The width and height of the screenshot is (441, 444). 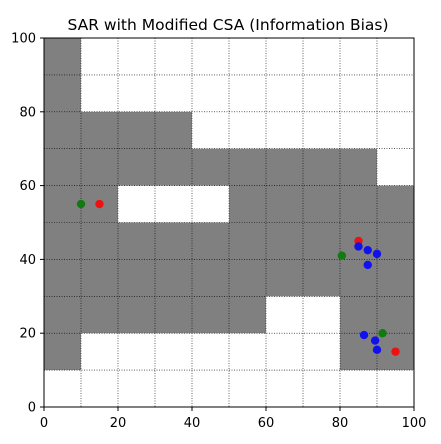 What do you see at coordinates (27, 224) in the screenshot?
I see `y-axis: 0 20 40 60 80 100` at bounding box center [27, 224].